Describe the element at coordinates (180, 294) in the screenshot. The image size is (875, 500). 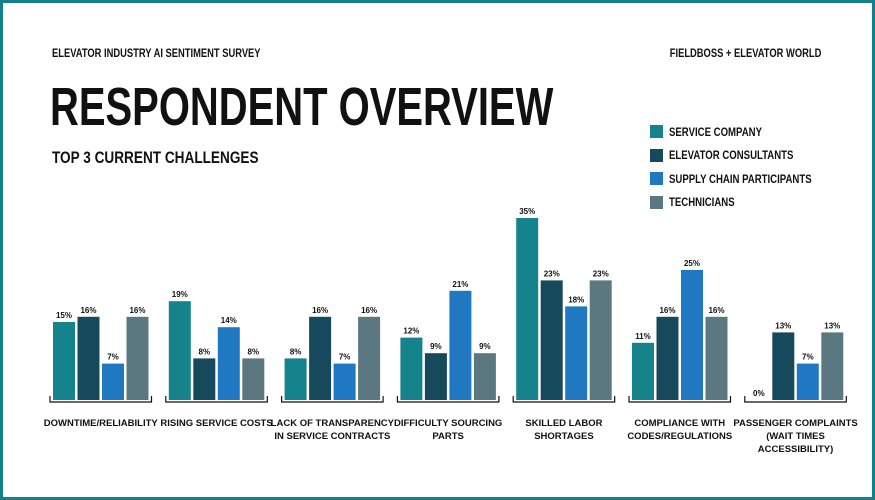
I see `data-label: 19%` at that location.